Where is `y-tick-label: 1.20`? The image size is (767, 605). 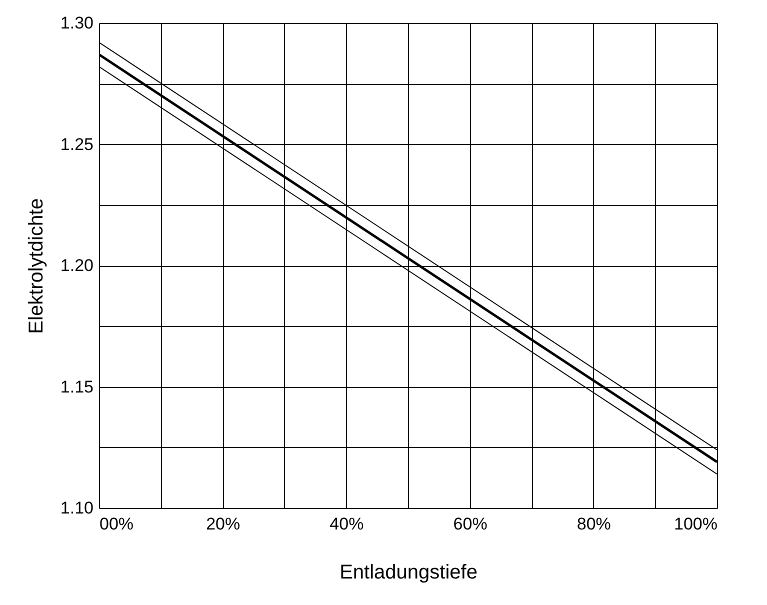 y-tick-label: 1.20 is located at coordinates (77, 265).